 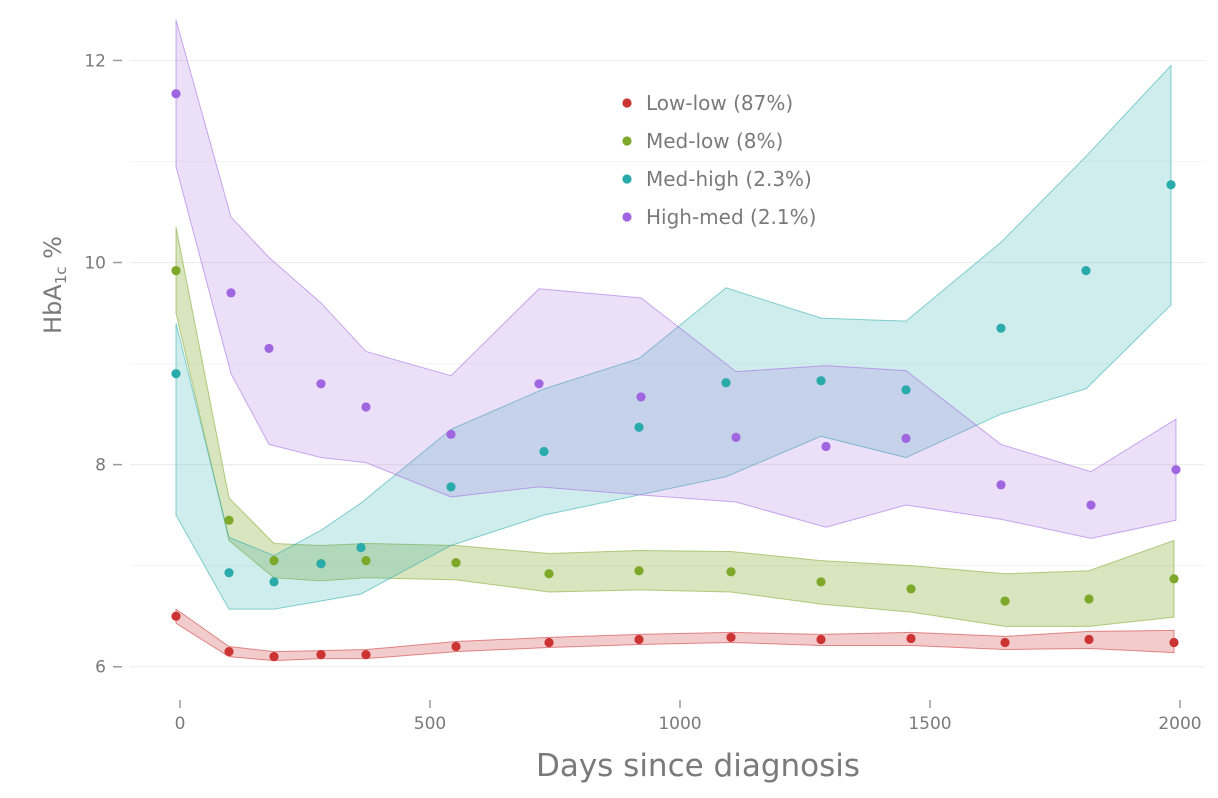 What do you see at coordinates (53, 309) in the screenshot?
I see `y-axis-title-main: HbA` at bounding box center [53, 309].